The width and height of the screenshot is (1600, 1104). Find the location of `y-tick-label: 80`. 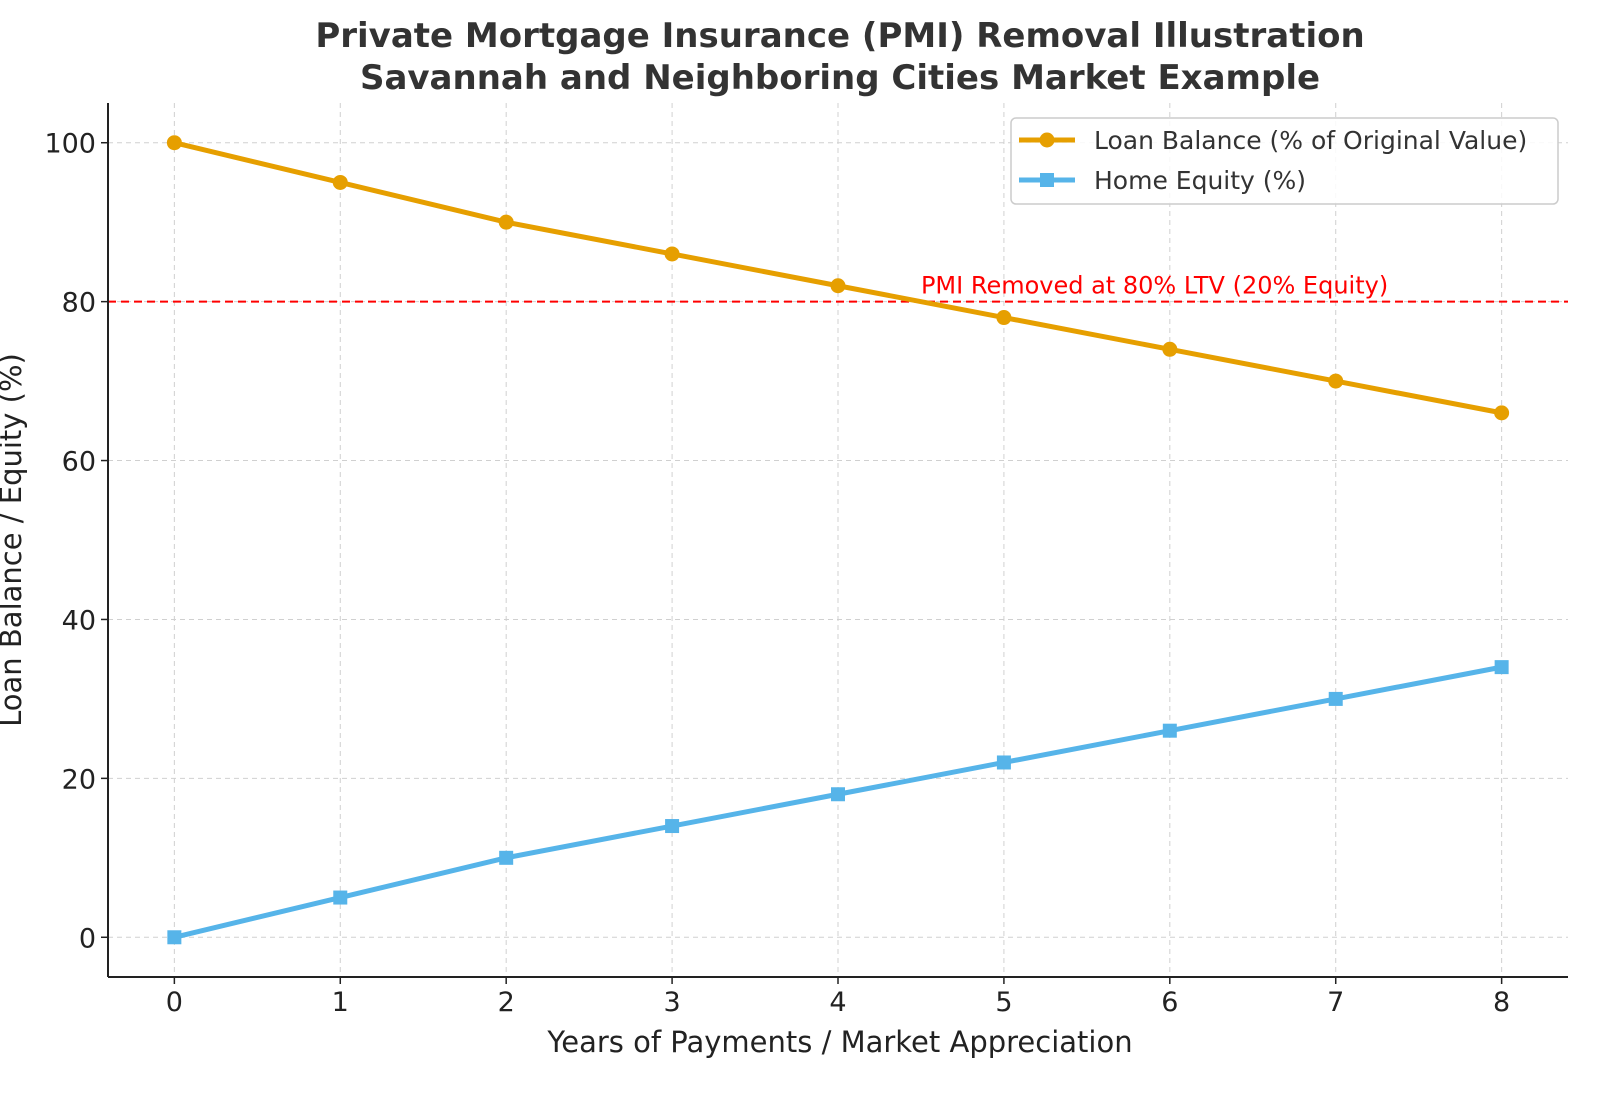

y-tick-label: 80 is located at coordinates (79, 303).